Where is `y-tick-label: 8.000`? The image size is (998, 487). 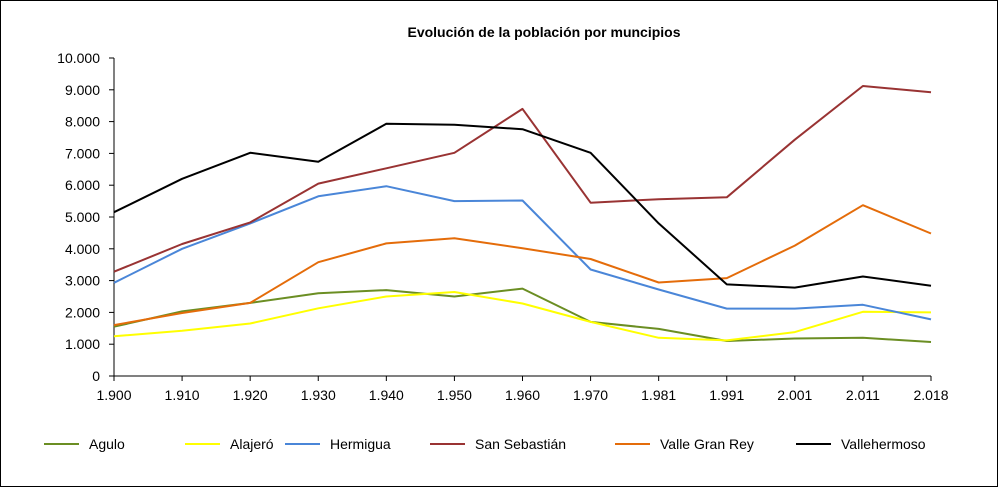 y-tick-label: 8.000 is located at coordinates (82, 122).